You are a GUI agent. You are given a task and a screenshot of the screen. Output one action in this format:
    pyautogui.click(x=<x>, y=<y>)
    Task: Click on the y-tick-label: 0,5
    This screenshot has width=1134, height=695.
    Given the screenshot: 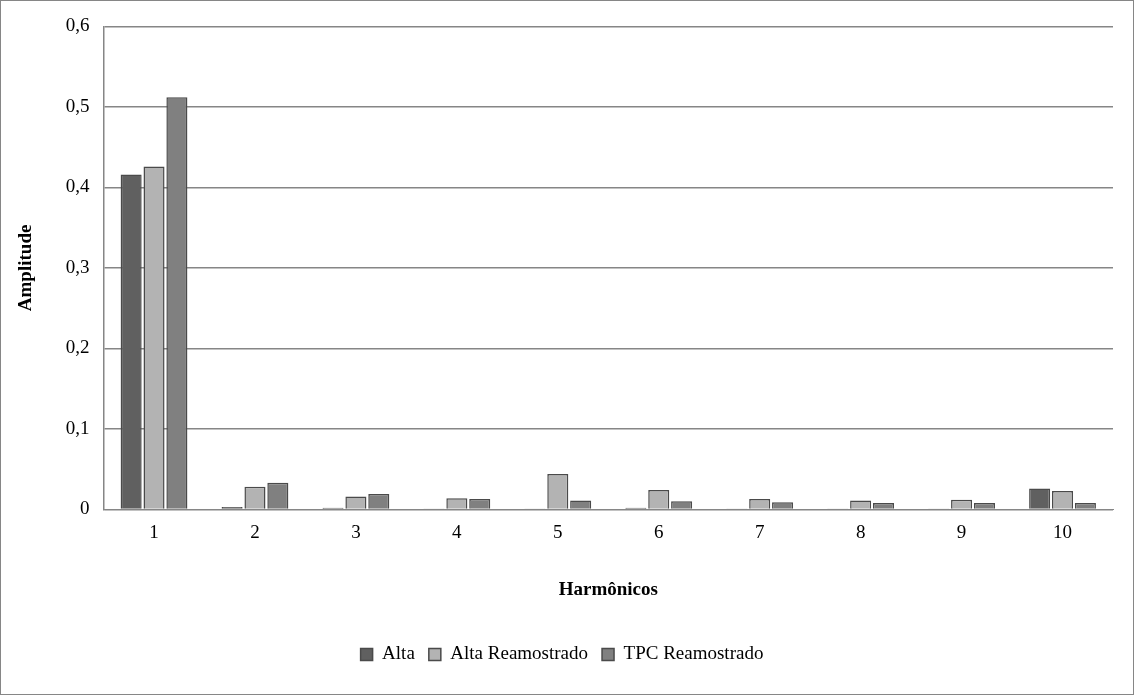 What is the action you would take?
    pyautogui.click(x=77, y=105)
    